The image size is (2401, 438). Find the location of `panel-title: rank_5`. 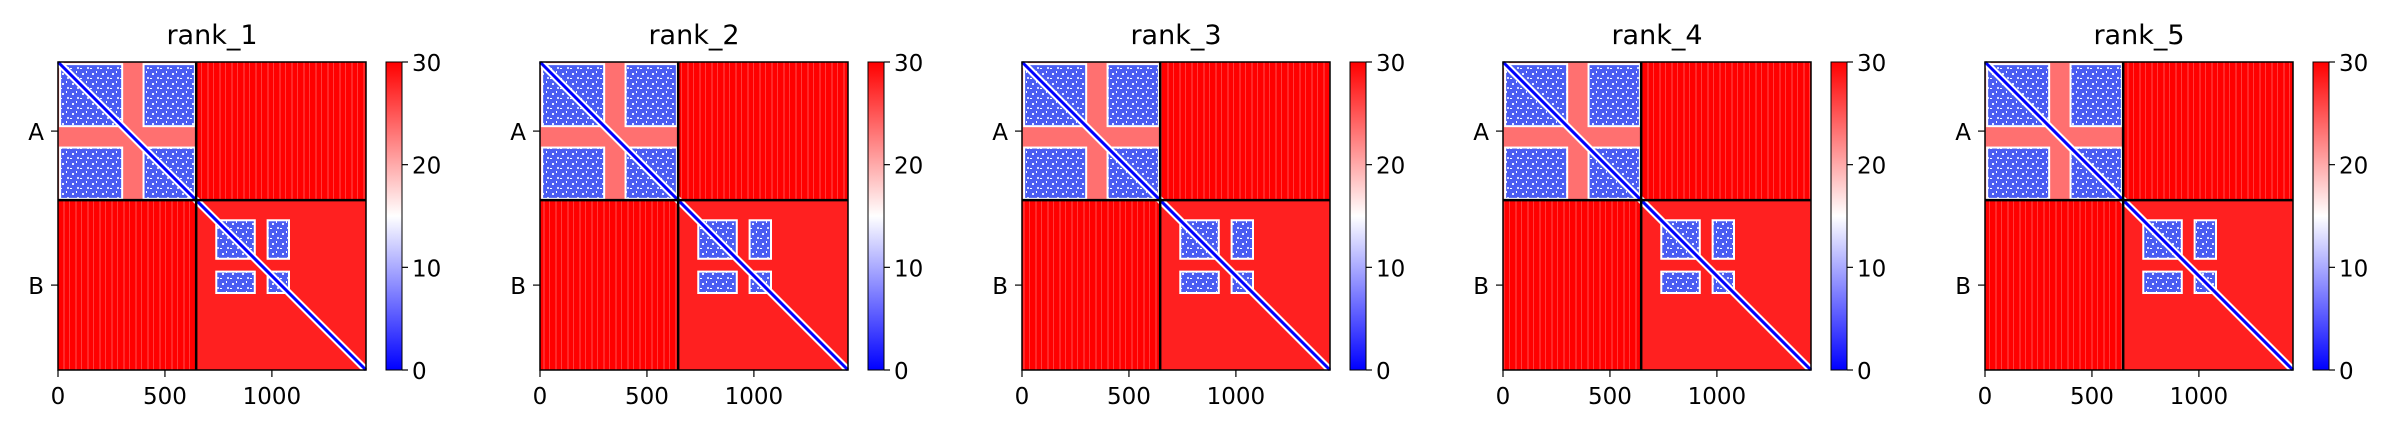

panel-title: rank_5 is located at coordinates (2138, 35).